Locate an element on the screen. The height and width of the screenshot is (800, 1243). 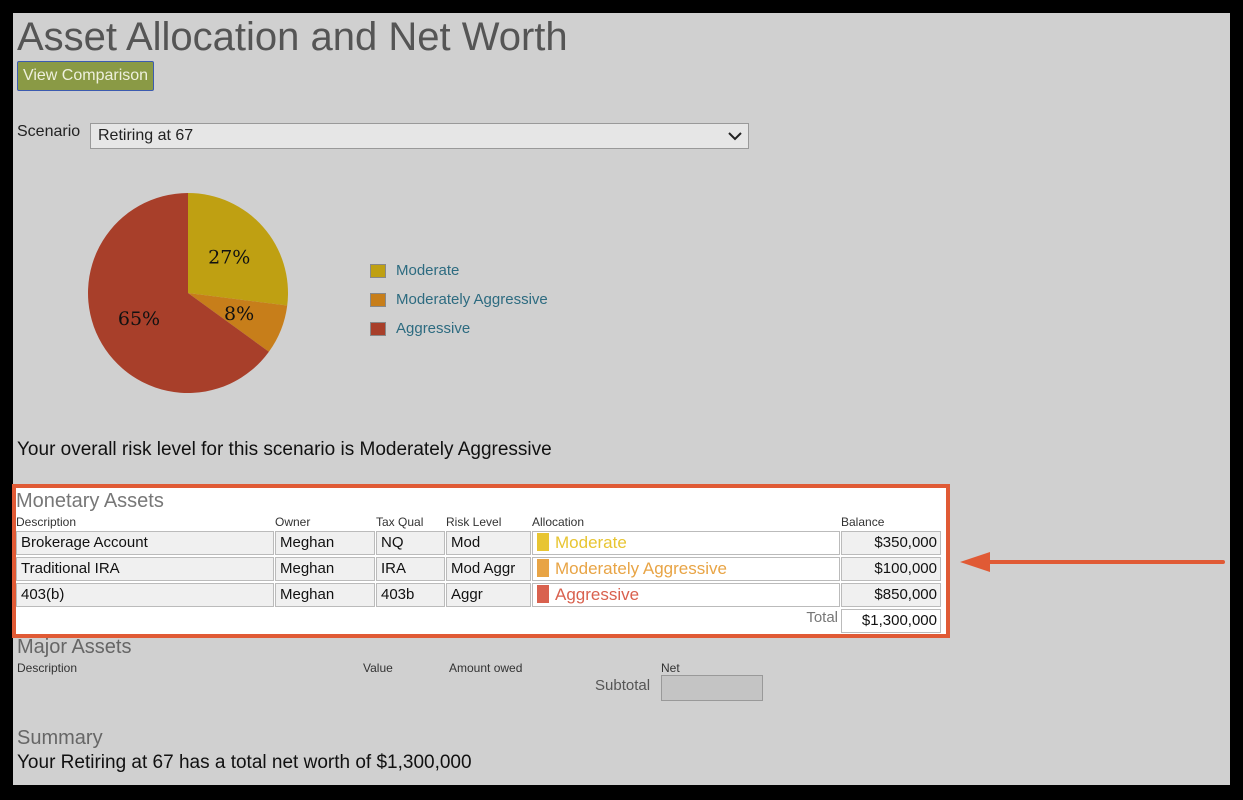
legend-label: Moderately Aggressive is located at coordinates (472, 299).